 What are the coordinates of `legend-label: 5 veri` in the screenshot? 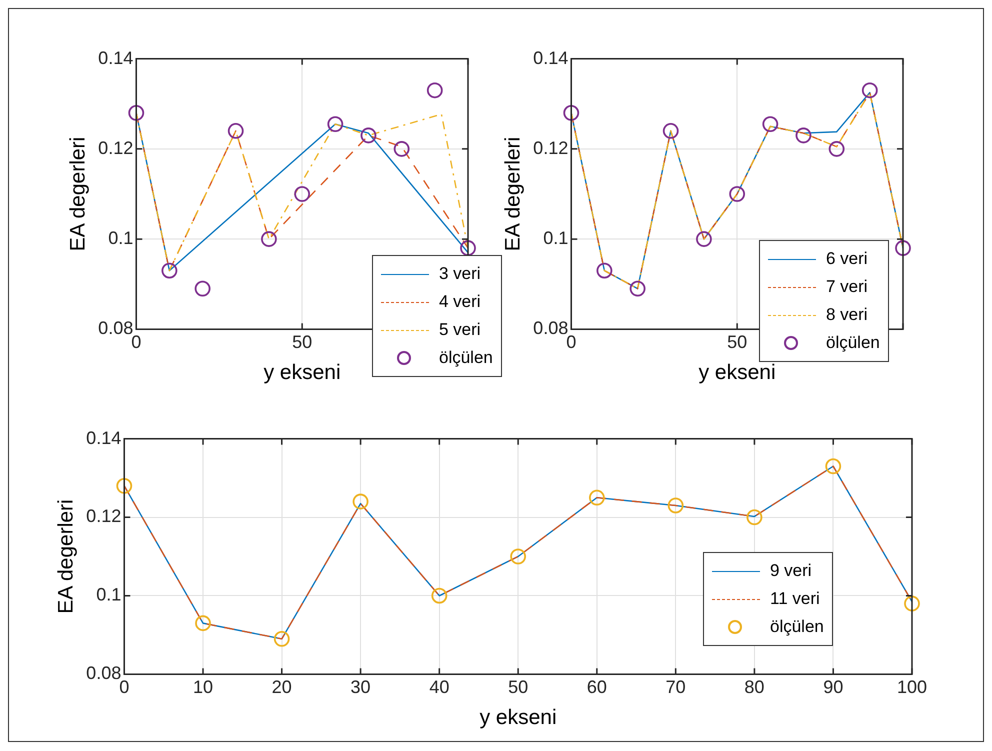 It's located at (460, 330).